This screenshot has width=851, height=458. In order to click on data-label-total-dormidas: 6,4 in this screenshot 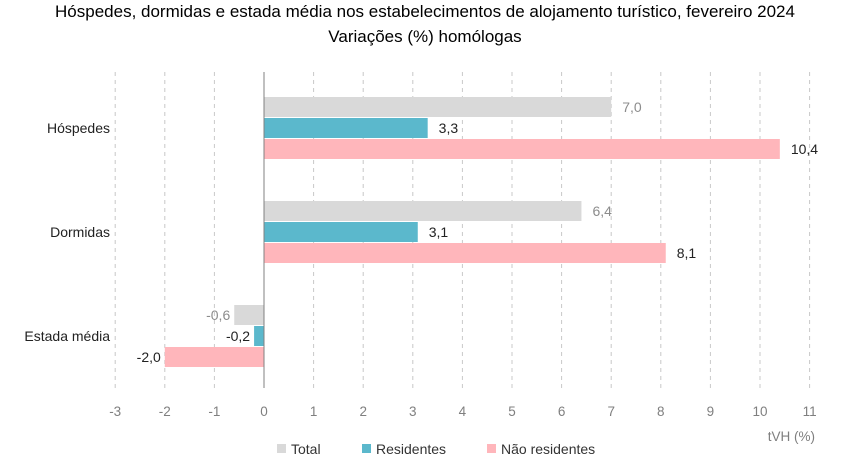, I will do `click(602, 211)`.